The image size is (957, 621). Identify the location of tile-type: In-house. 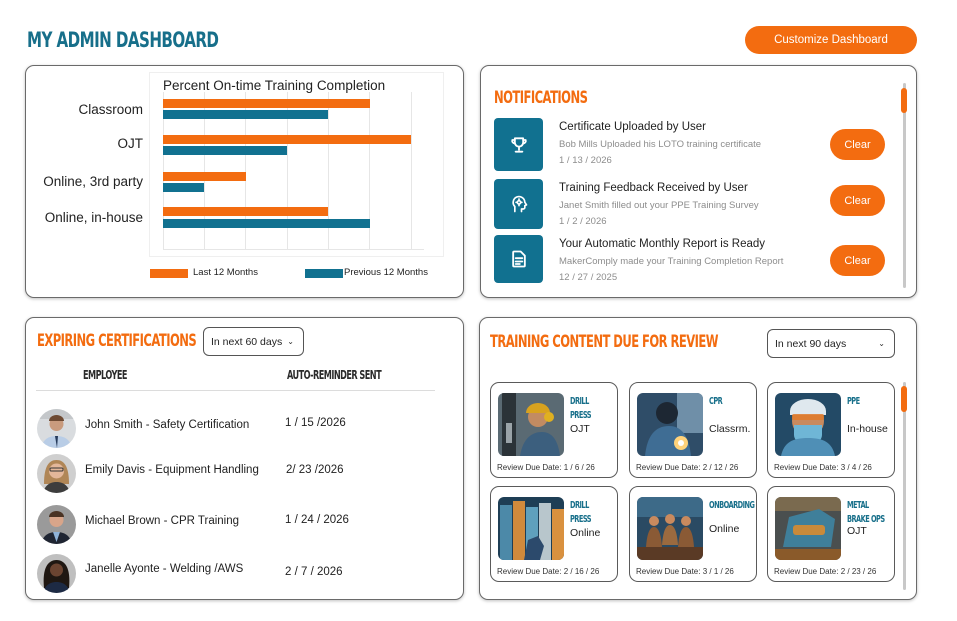
(867, 429).